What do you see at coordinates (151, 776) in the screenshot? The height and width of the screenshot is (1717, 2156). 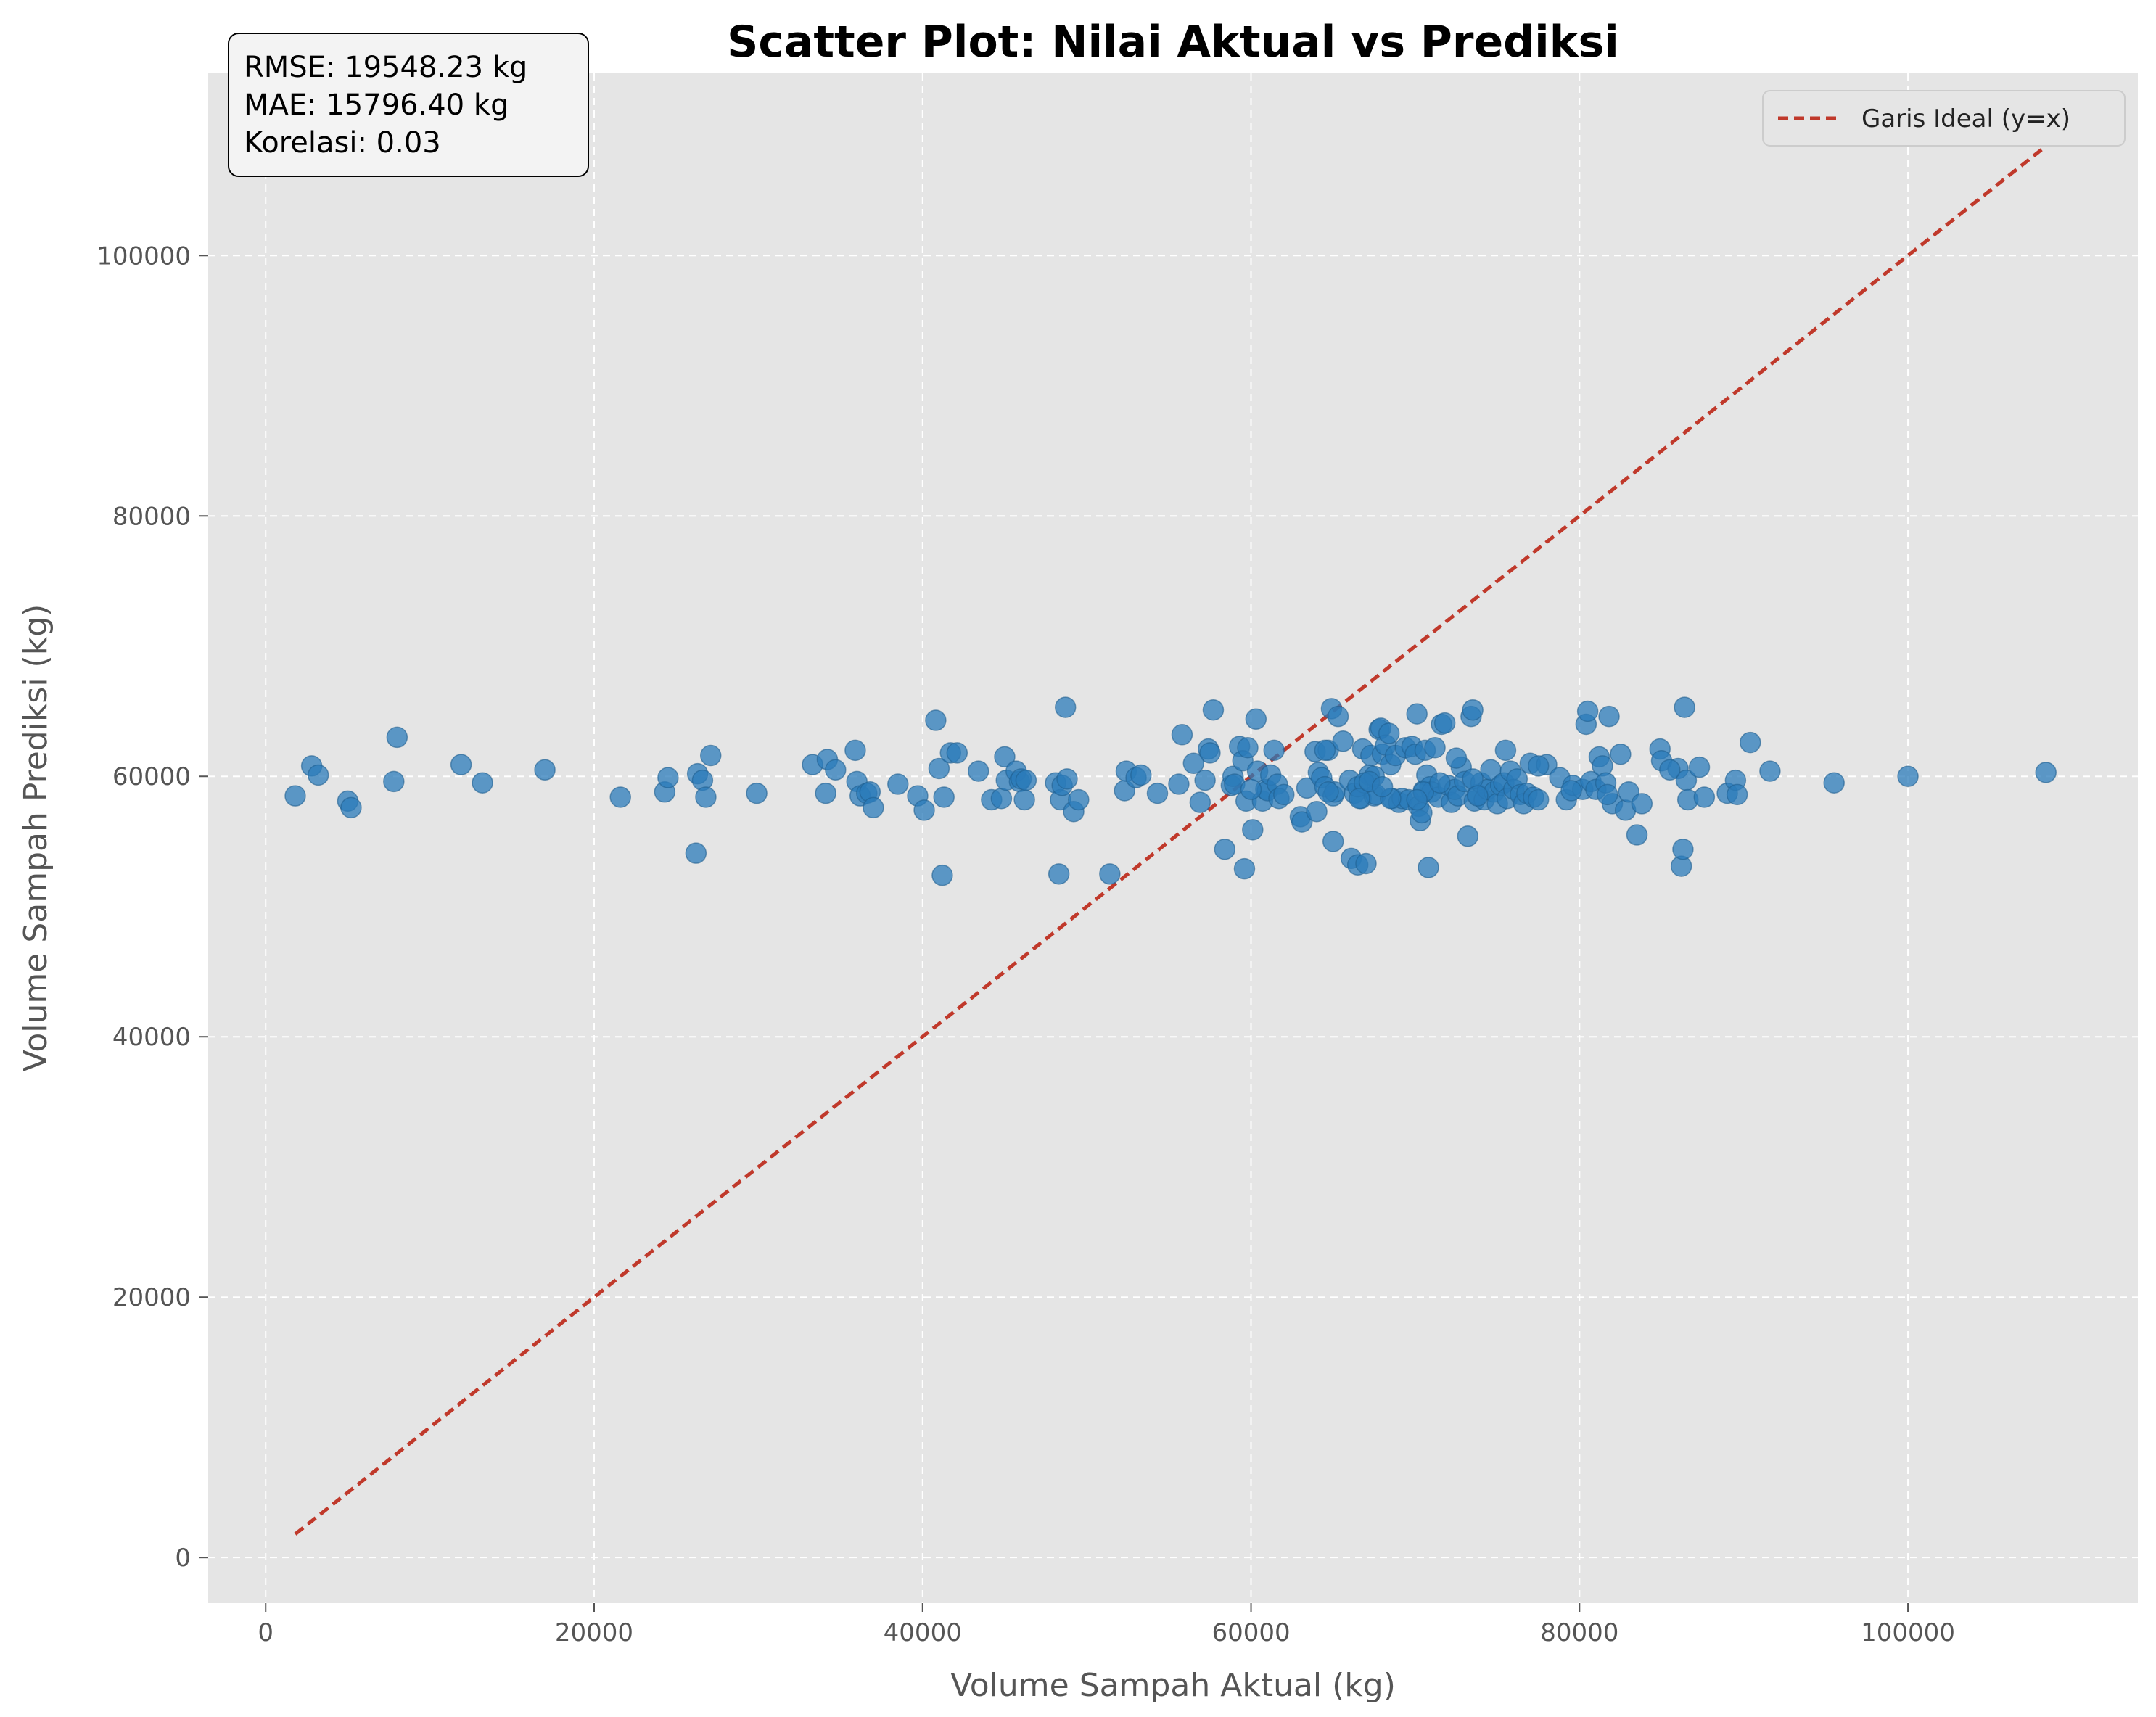 I see `y-tick-label: 60000` at bounding box center [151, 776].